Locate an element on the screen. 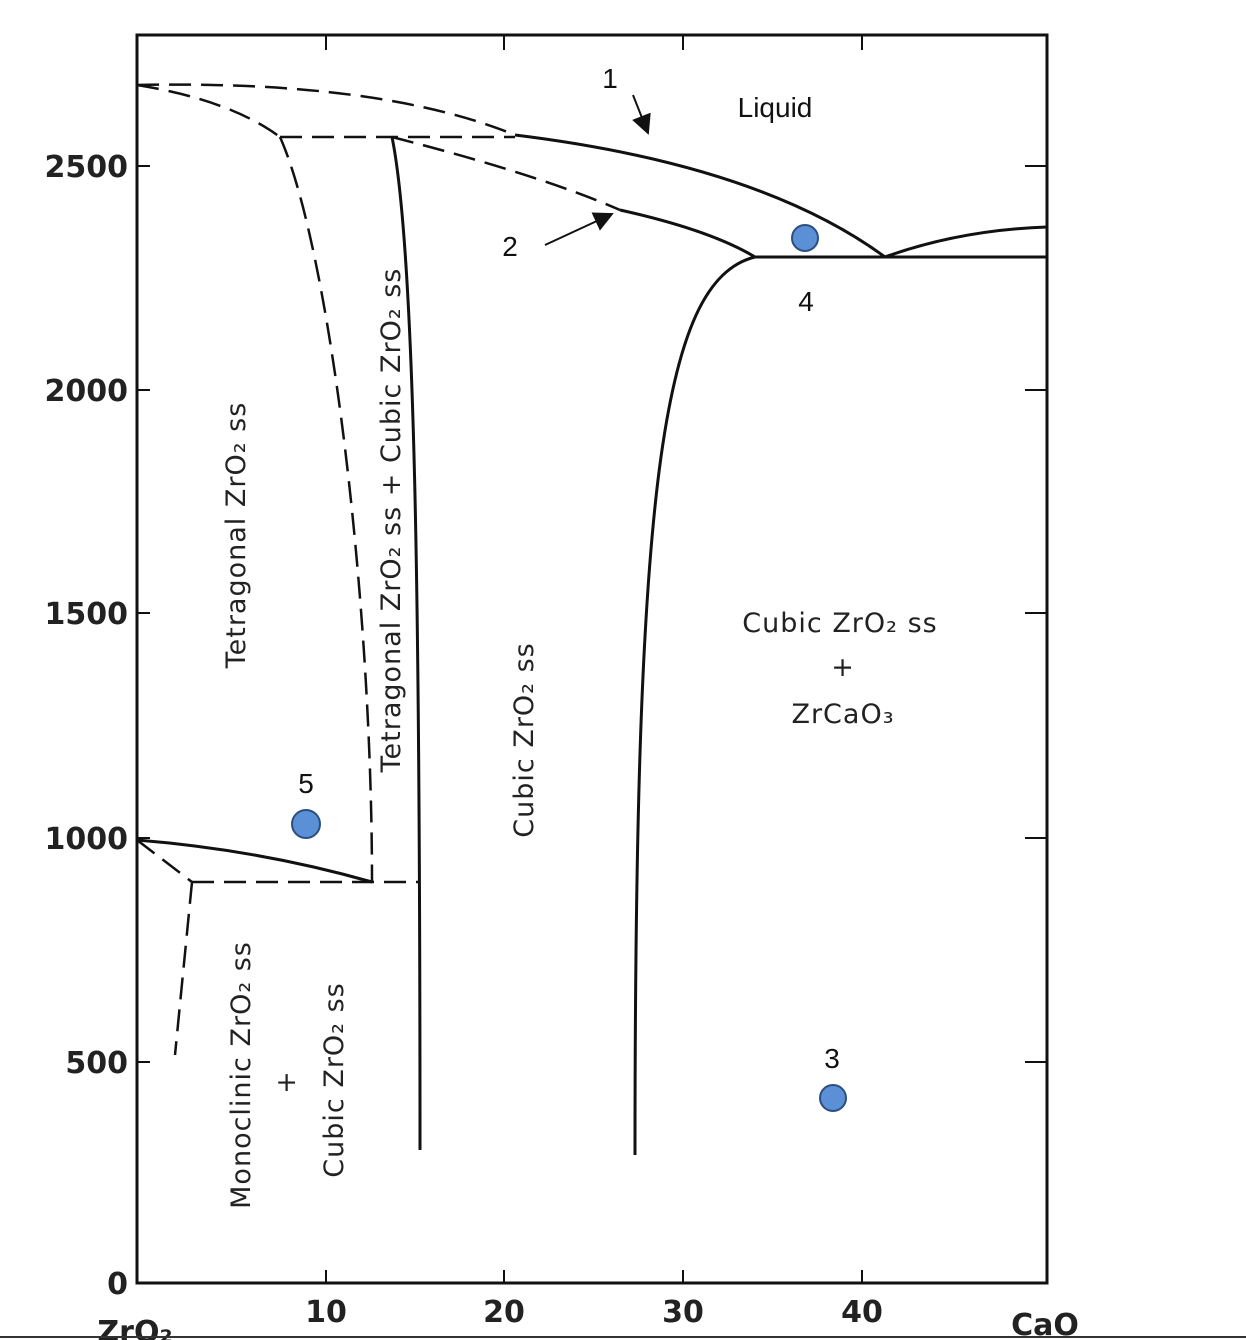  x-tick-label: 40 is located at coordinates (862, 1312).